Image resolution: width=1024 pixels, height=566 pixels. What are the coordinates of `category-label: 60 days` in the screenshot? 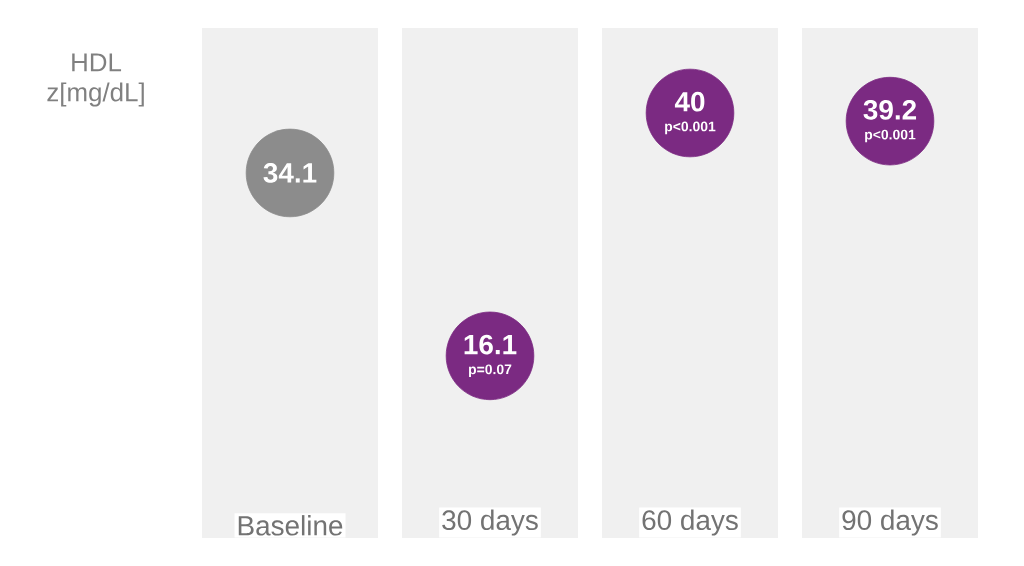 It's located at (690, 522).